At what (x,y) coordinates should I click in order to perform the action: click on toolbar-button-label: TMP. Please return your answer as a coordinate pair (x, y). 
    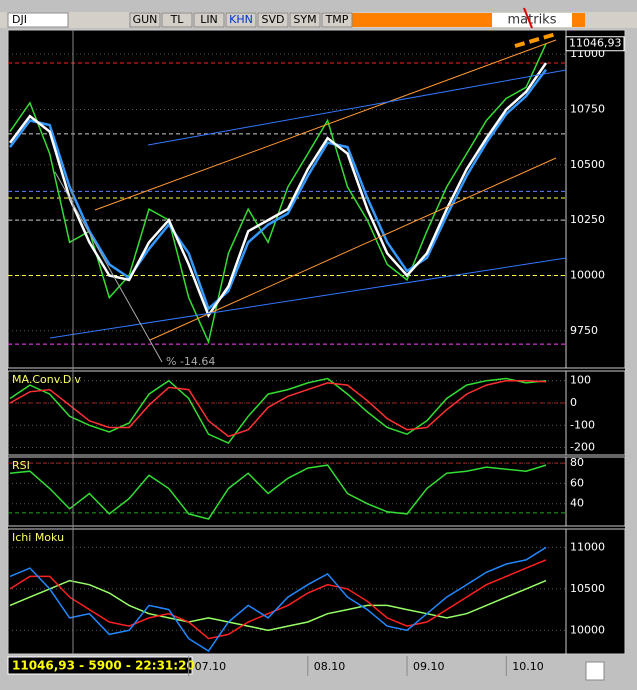
    Looking at the image, I should click on (337, 19).